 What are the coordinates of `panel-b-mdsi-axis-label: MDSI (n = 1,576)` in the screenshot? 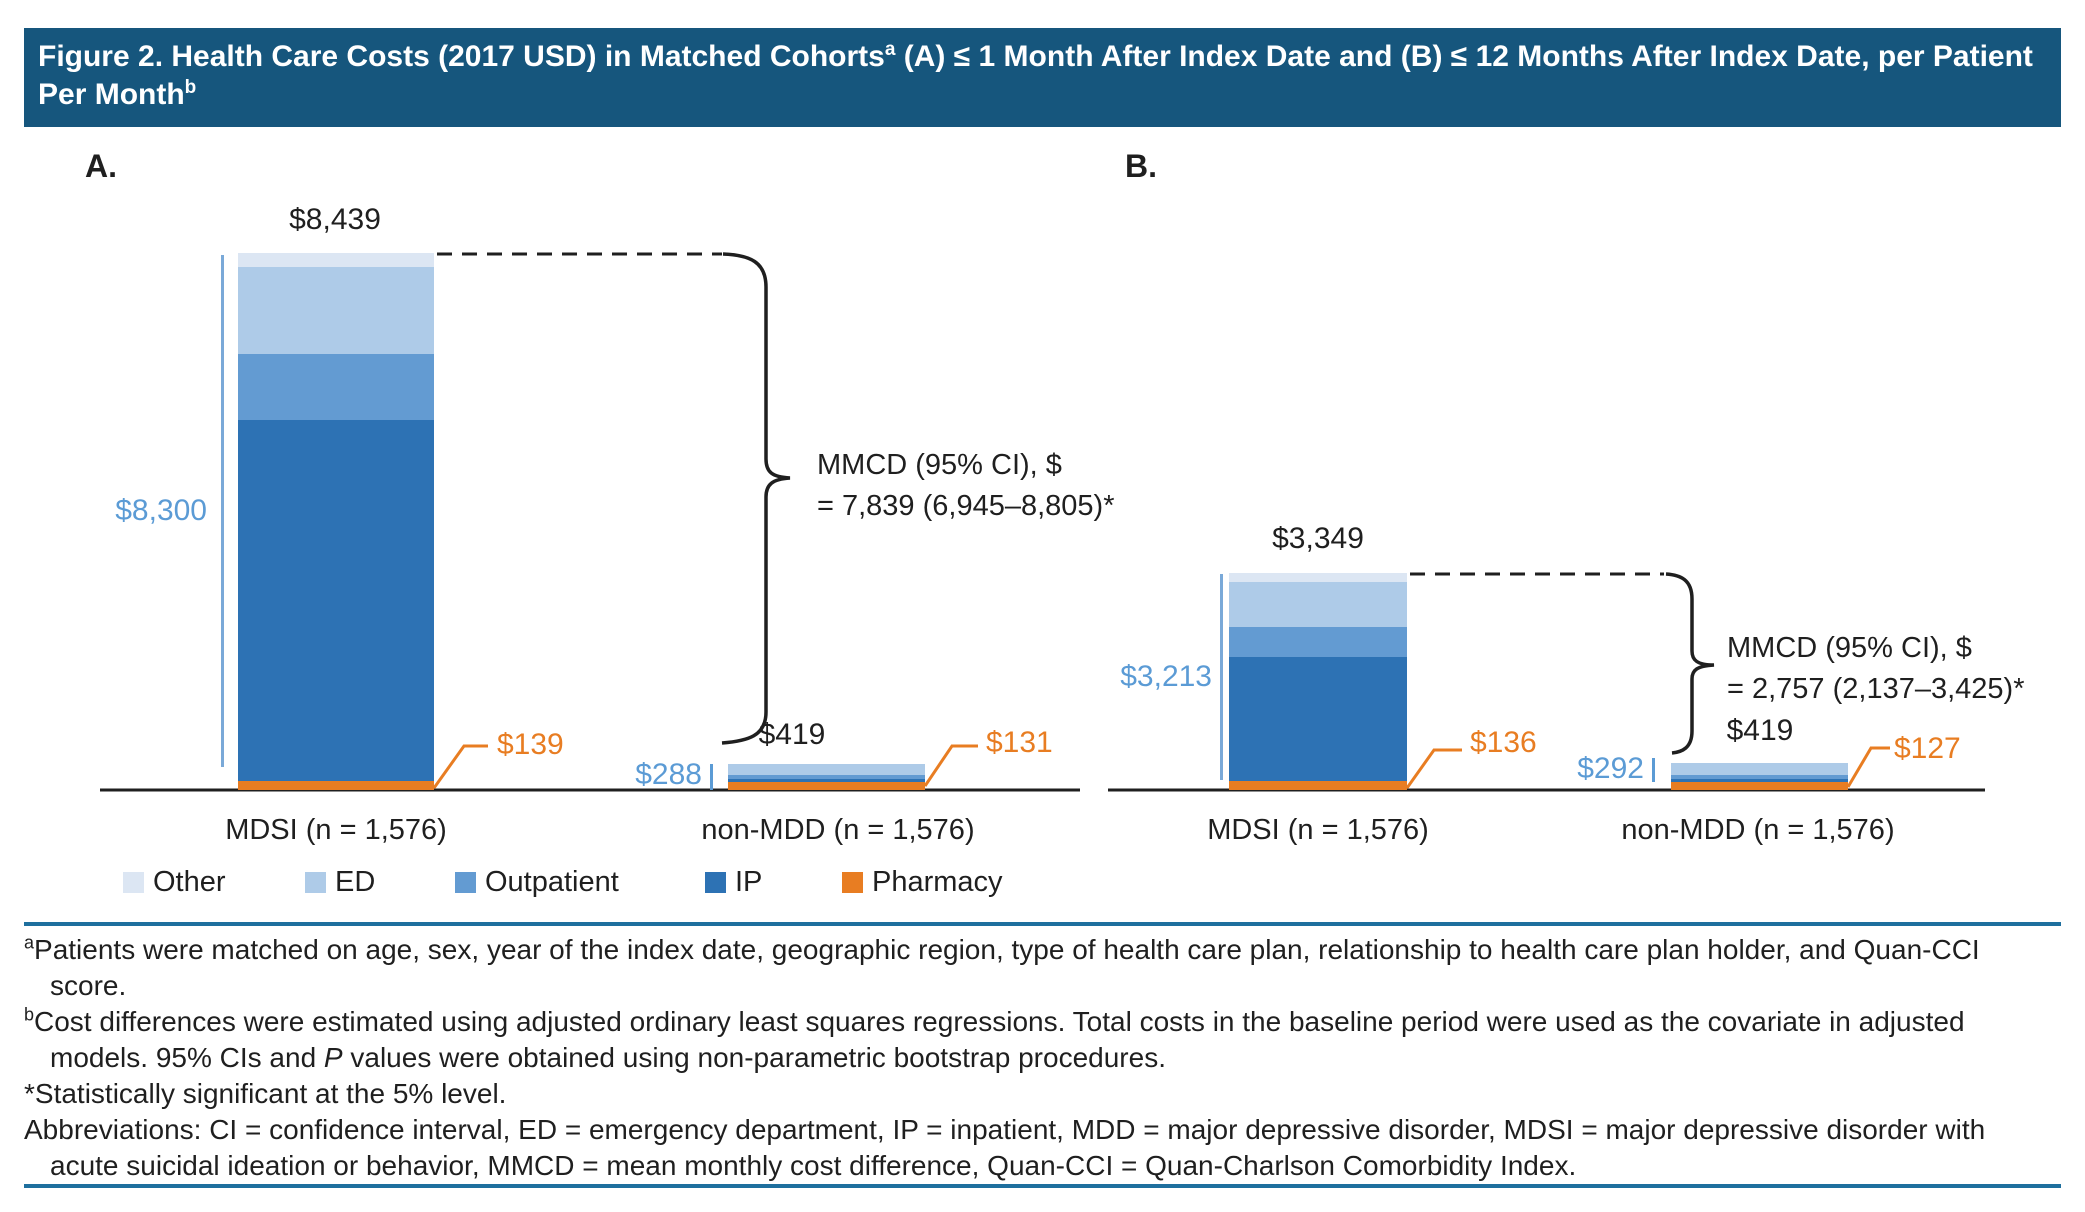 It's located at (1318, 830).